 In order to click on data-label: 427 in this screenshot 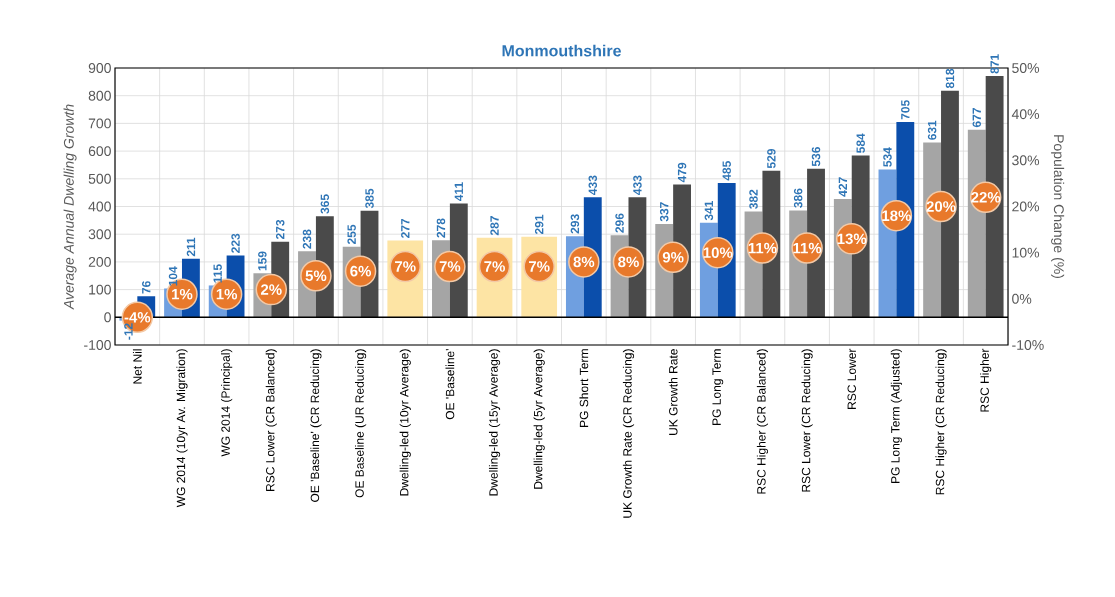, I will do `click(842, 187)`.